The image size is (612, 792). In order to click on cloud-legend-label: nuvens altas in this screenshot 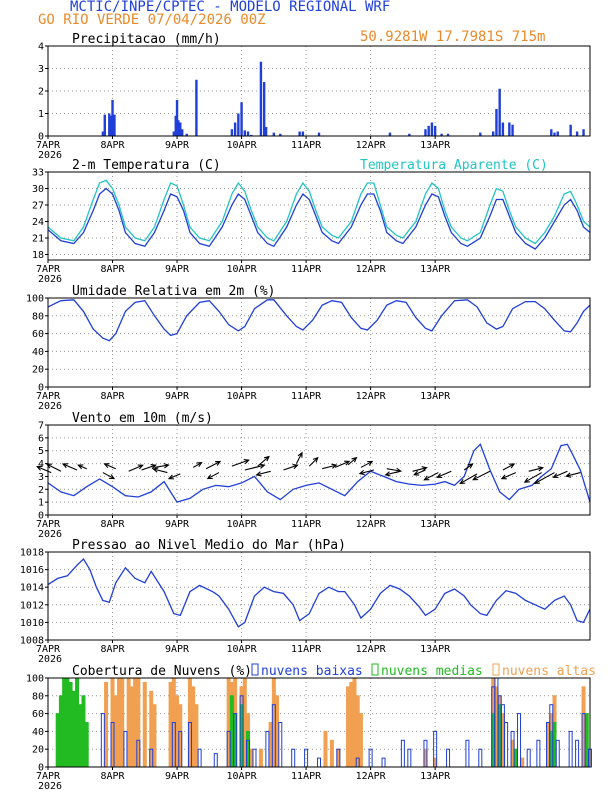, I will do `click(549, 671)`.